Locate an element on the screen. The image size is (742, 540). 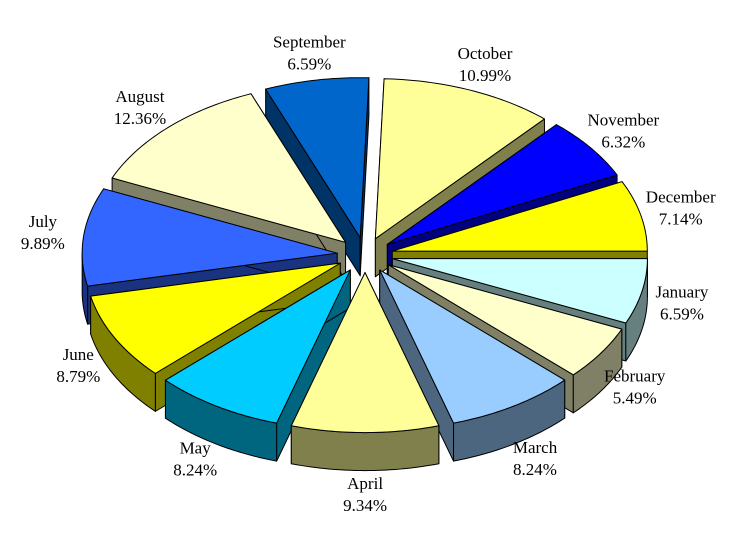
slice-value-label: 5.49% is located at coordinates (635, 397).